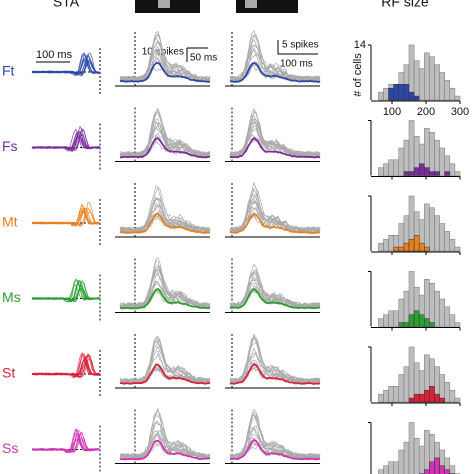  What do you see at coordinates (66, 5) in the screenshot?
I see `sta-header: STA` at bounding box center [66, 5].